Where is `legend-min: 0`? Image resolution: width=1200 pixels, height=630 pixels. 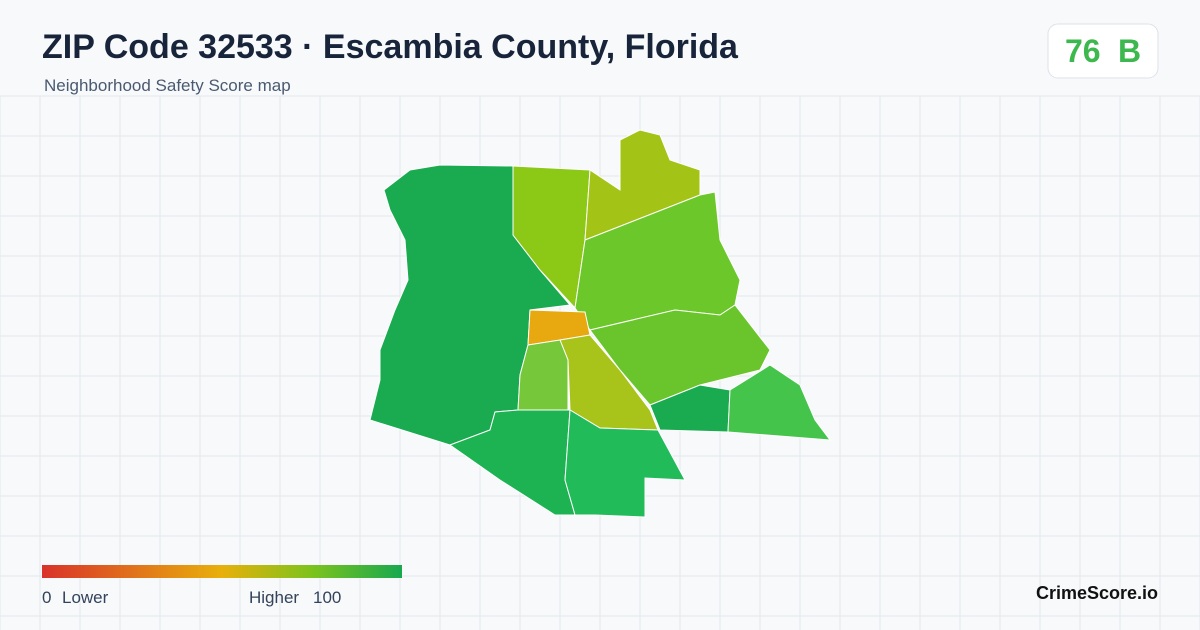
legend-min: 0 is located at coordinates (46, 597).